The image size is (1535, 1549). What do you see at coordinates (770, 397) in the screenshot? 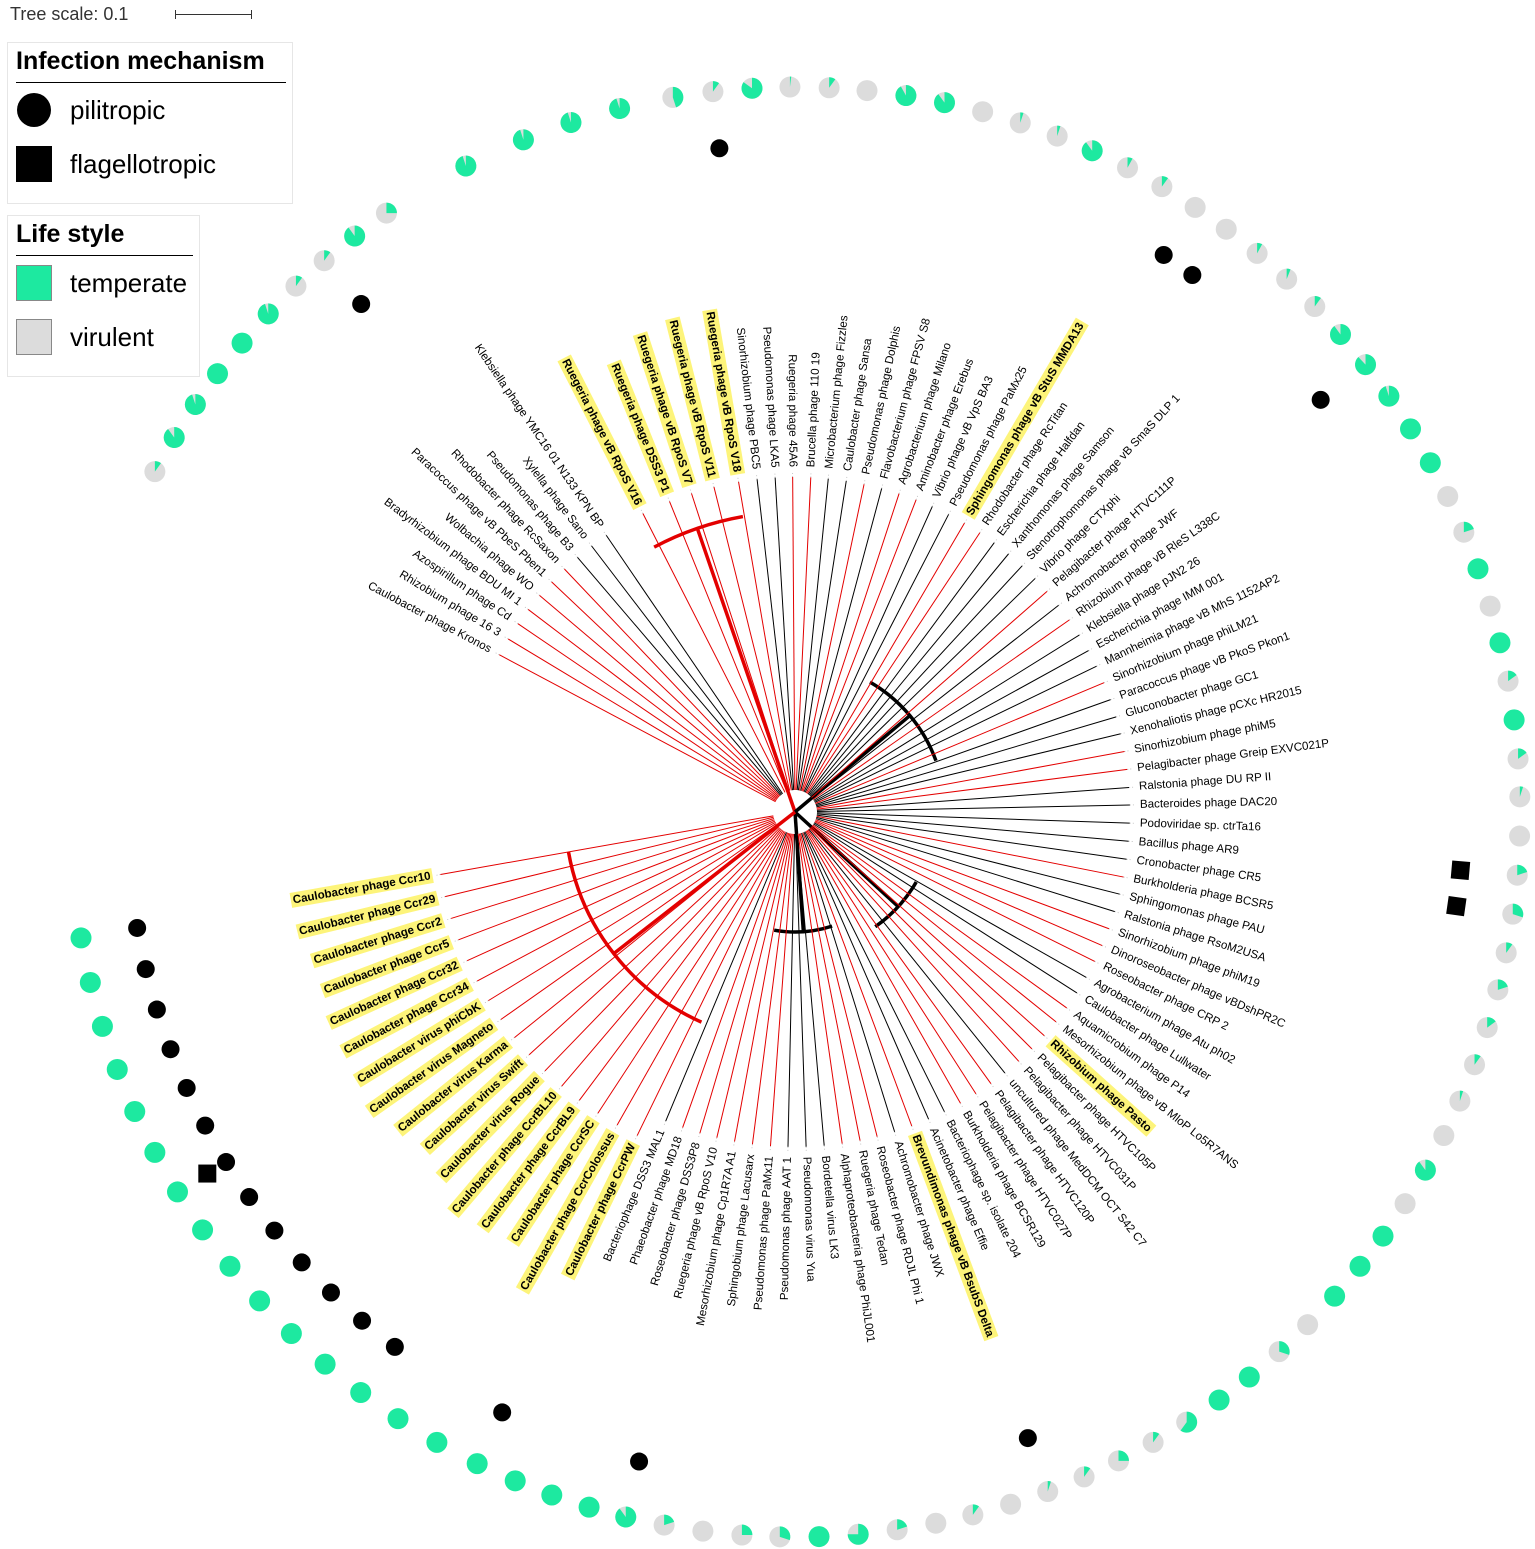
I see `tip-label: Pseudomonas phage LKA5` at bounding box center [770, 397].